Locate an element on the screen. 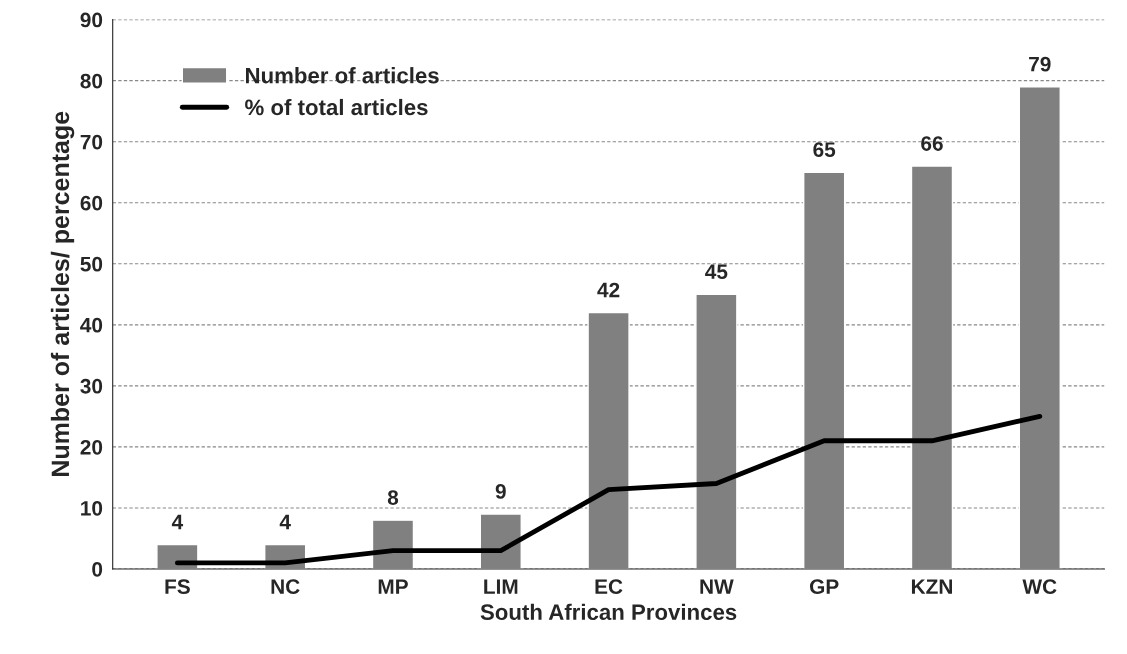  y-tick-label: 20 is located at coordinates (91, 447).